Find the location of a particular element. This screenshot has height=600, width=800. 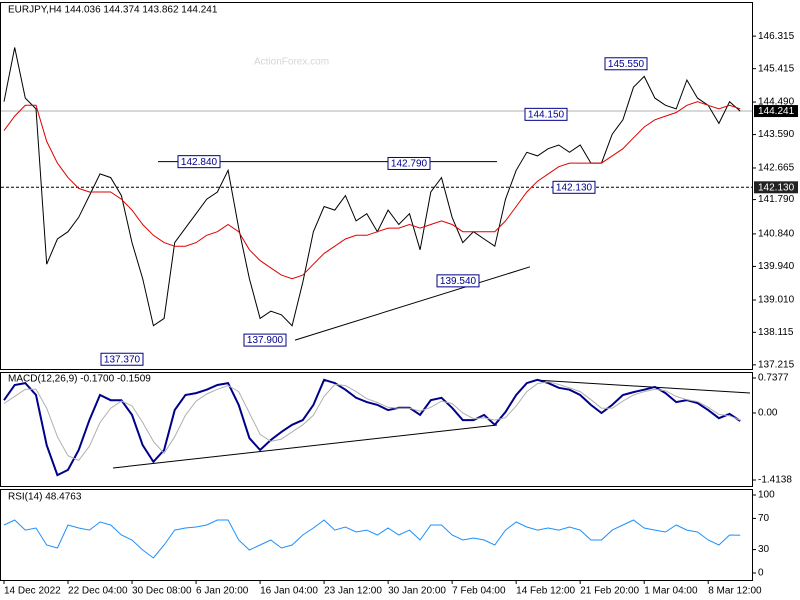

y-tick-label: 0.7377 is located at coordinates (773, 378).